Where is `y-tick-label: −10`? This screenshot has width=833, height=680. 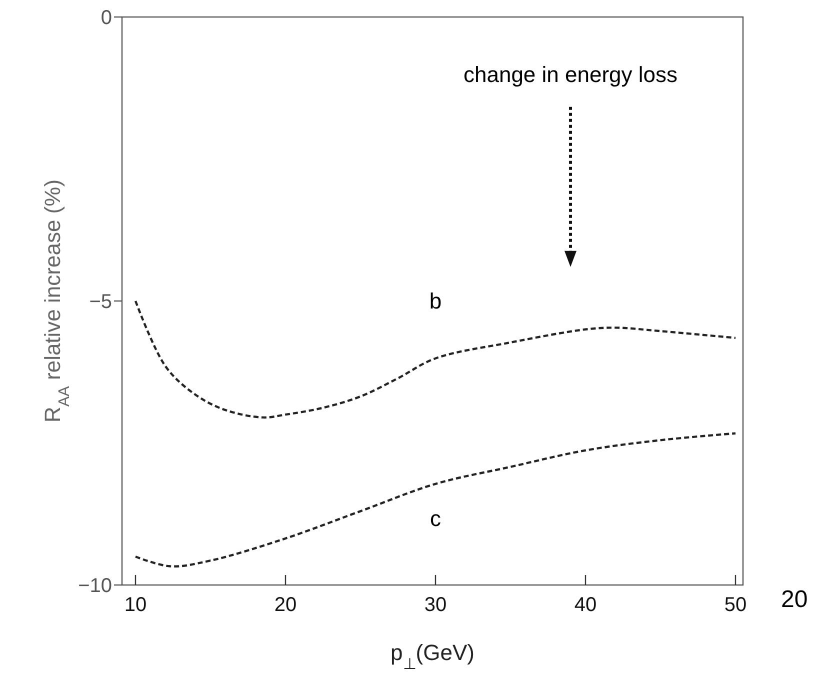 y-tick-label: −10 is located at coordinates (95, 586).